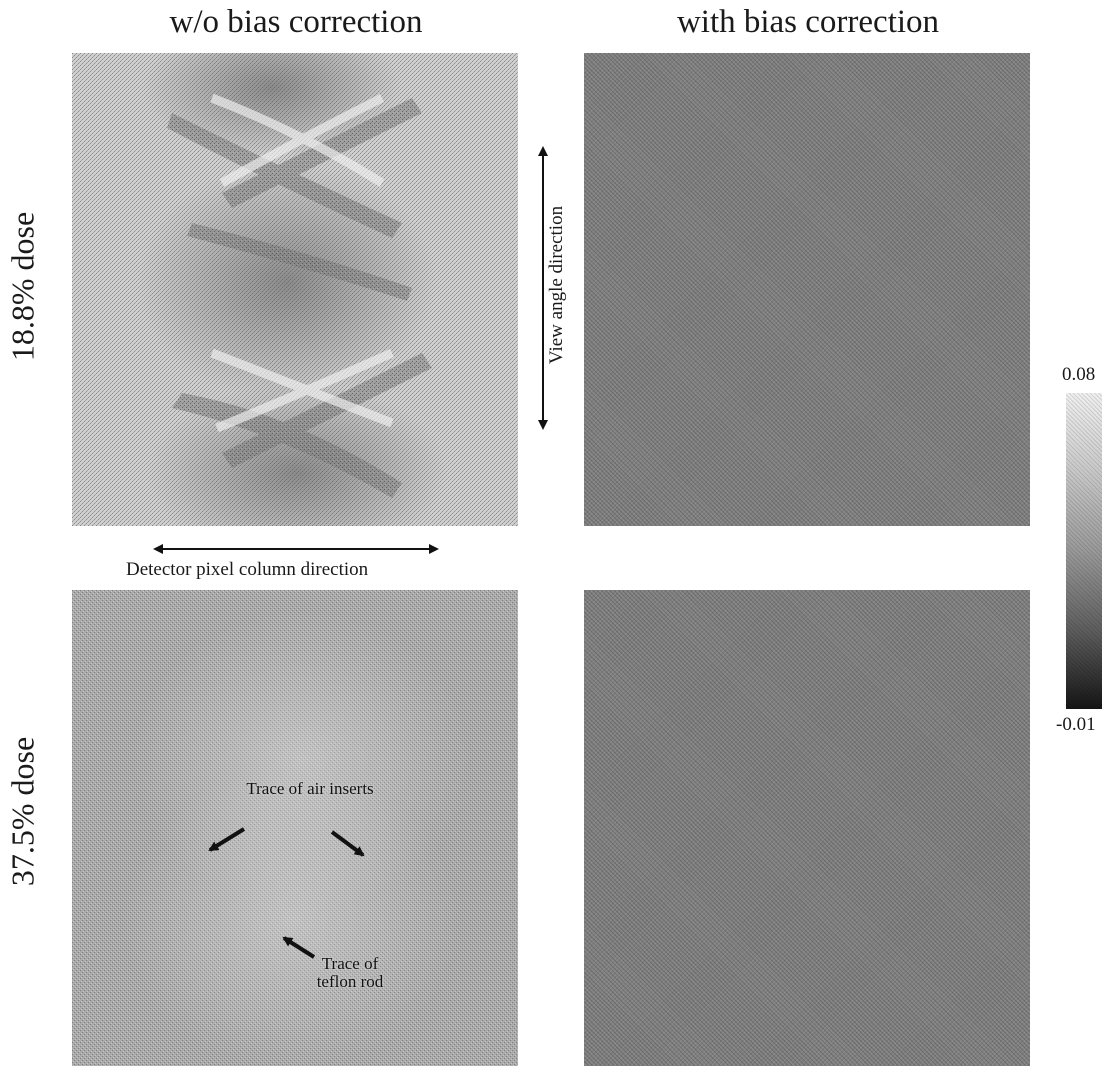 The height and width of the screenshot is (1070, 1120). What do you see at coordinates (808, 22) in the screenshot?
I see `column-title-with-correction: with bias correction` at bounding box center [808, 22].